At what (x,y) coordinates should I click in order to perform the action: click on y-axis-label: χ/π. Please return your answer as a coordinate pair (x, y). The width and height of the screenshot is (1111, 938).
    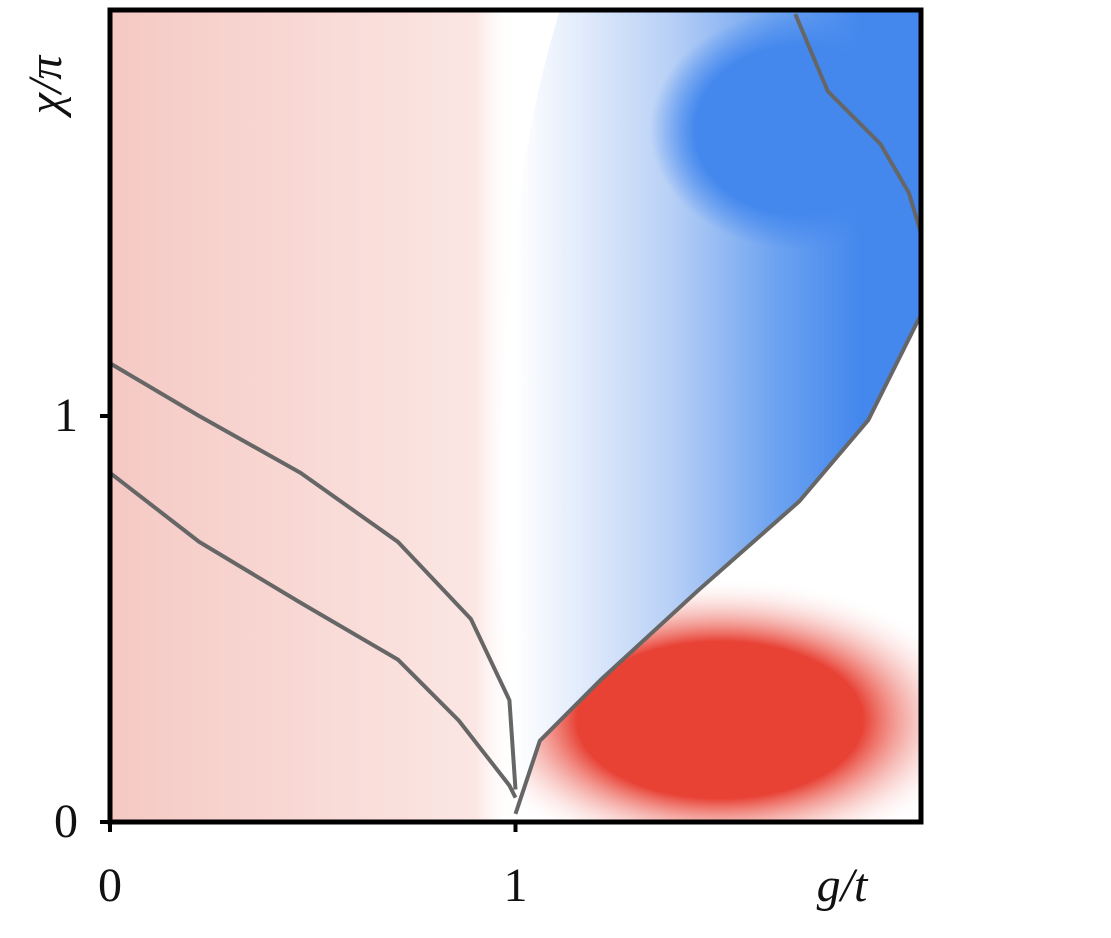
    Looking at the image, I should click on (45, 86).